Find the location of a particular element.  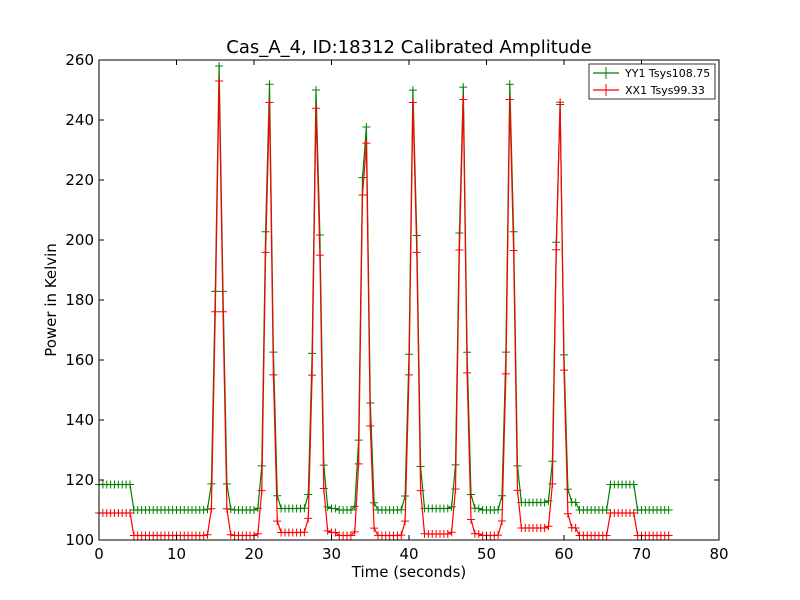

x-tick-label: 40 is located at coordinates (408, 554).